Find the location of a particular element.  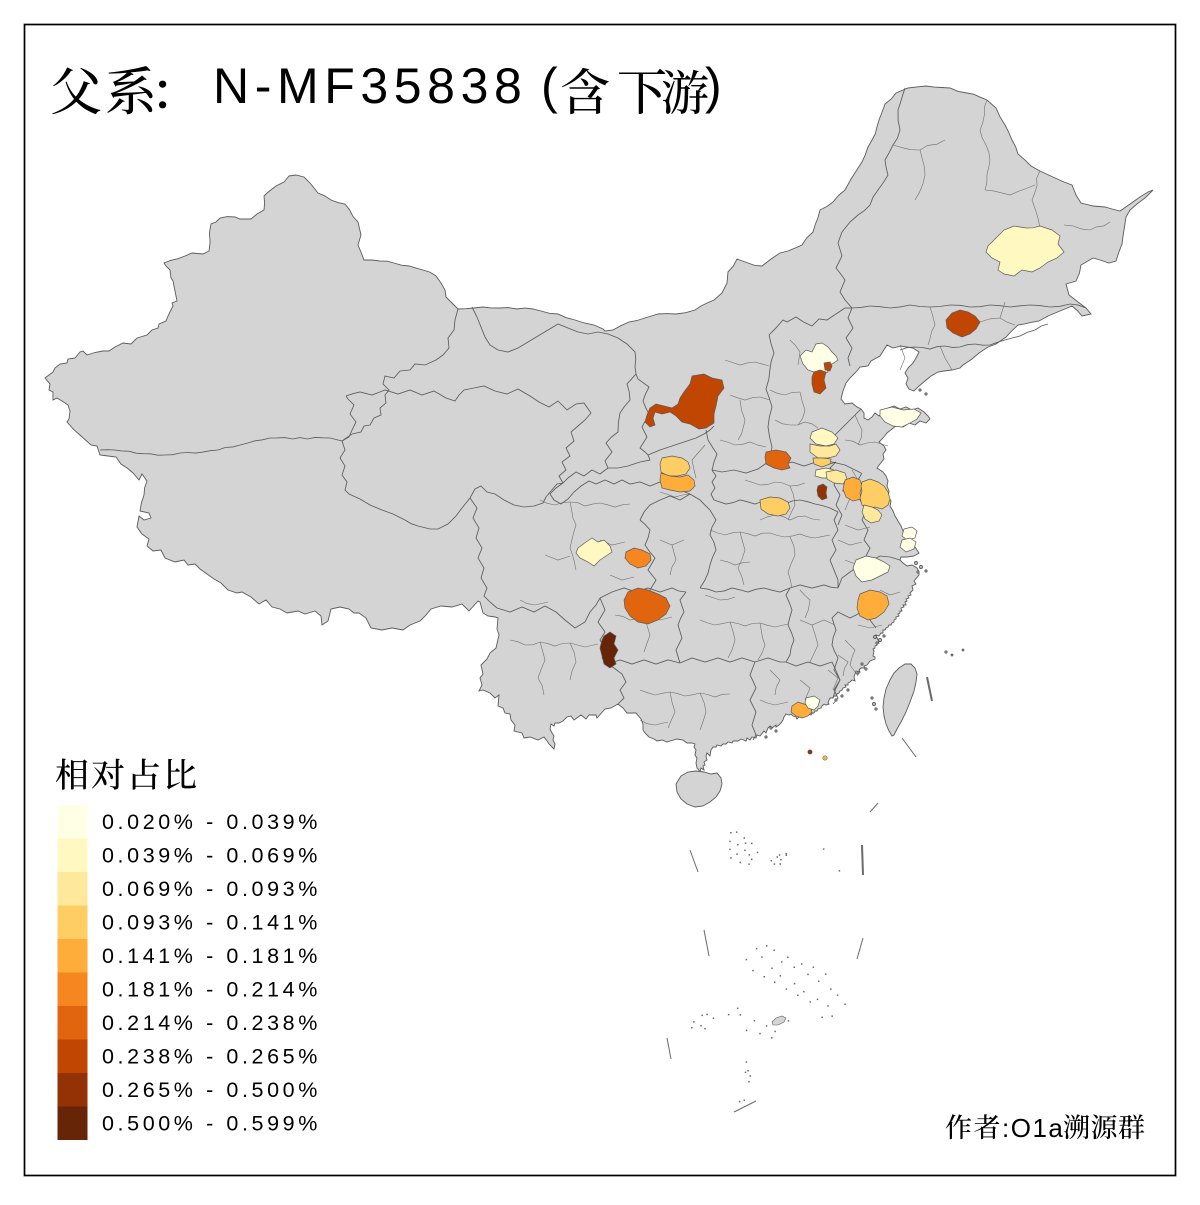

svg-text: 0.181% - 0.214% is located at coordinates (211, 990).